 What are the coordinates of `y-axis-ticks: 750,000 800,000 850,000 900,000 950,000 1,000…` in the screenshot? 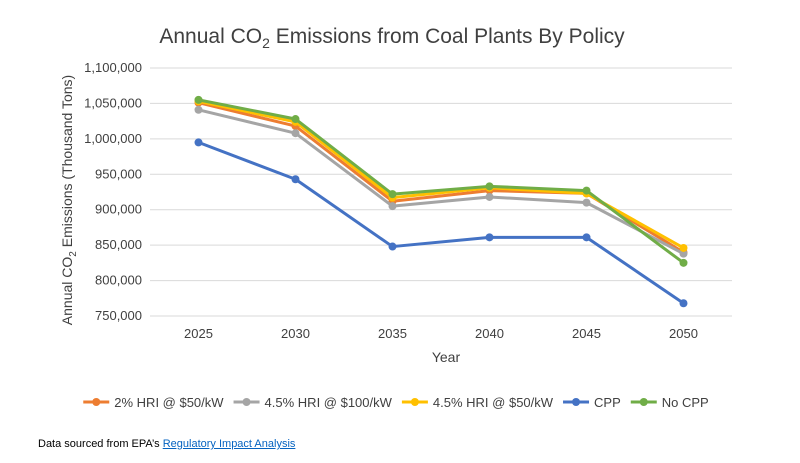 It's located at (113, 191).